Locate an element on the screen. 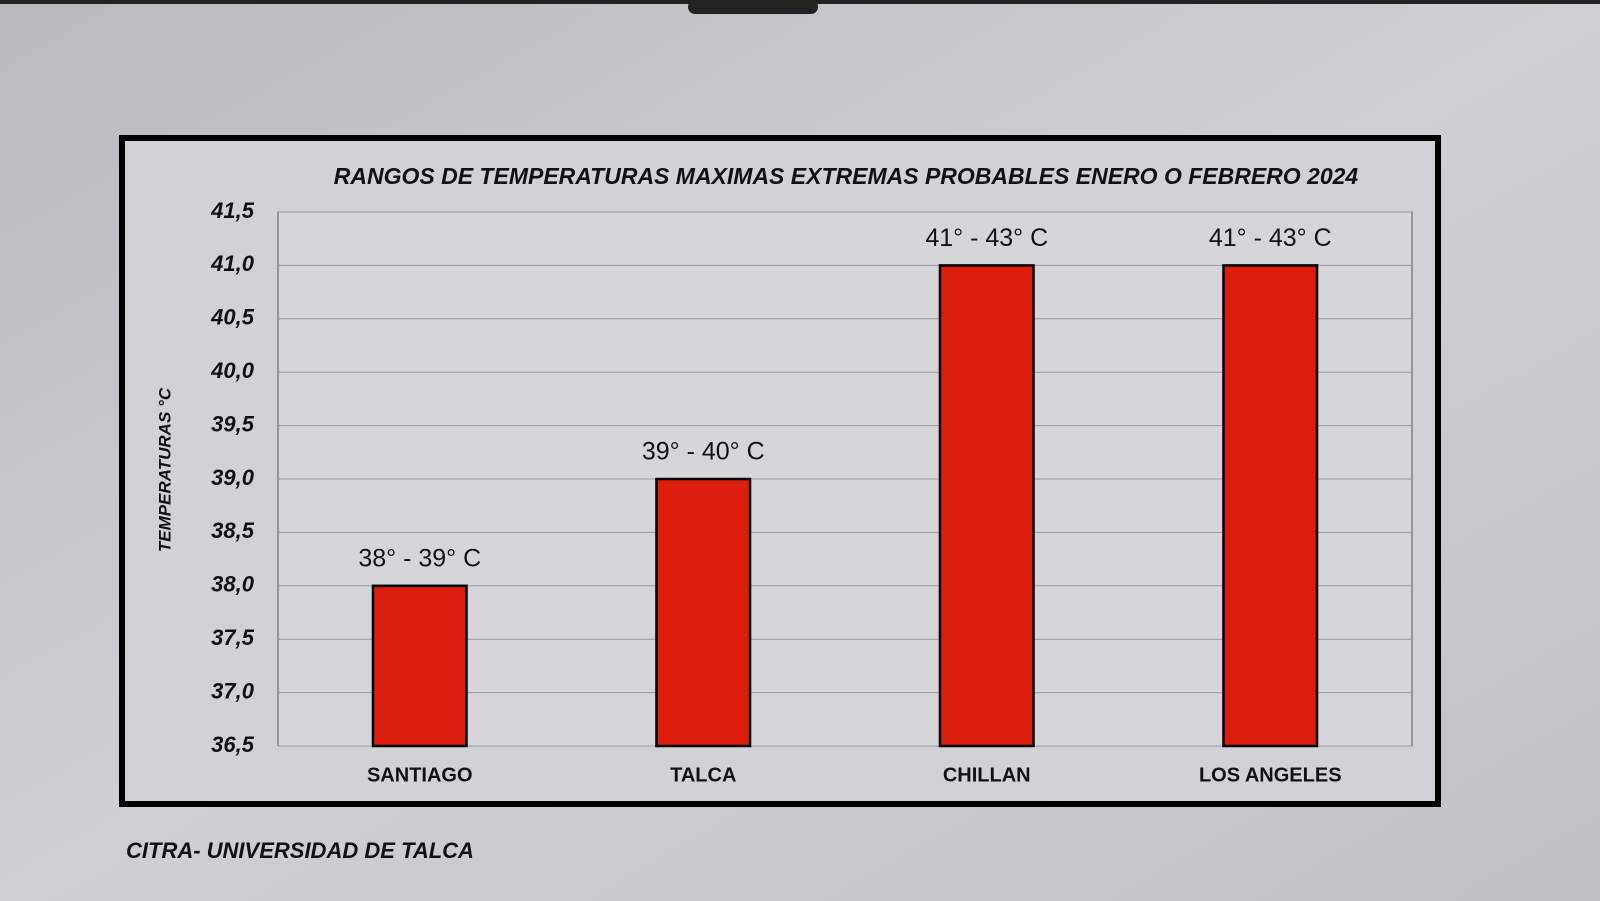  source-note: CITRA- UNIVERSIDAD DE TALCA is located at coordinates (300, 850).